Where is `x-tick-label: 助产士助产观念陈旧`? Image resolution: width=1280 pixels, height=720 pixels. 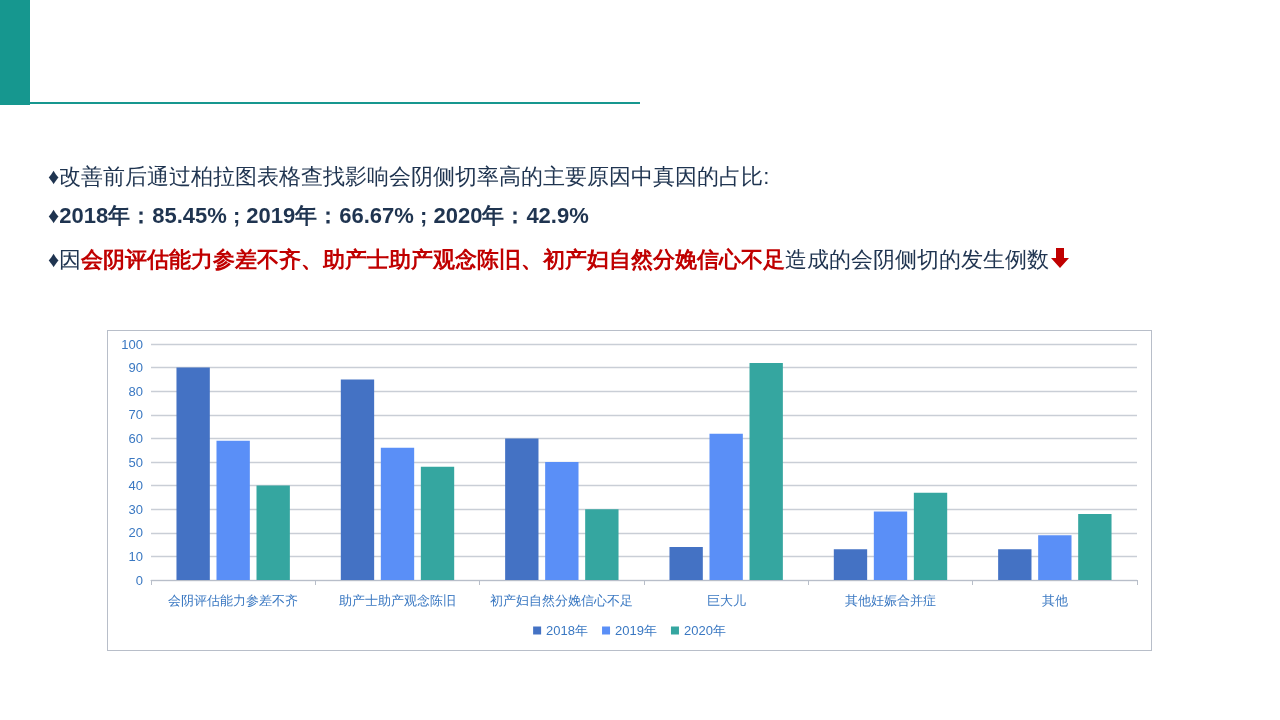 x-tick-label: 助产士助产观念陈旧 is located at coordinates (397, 600).